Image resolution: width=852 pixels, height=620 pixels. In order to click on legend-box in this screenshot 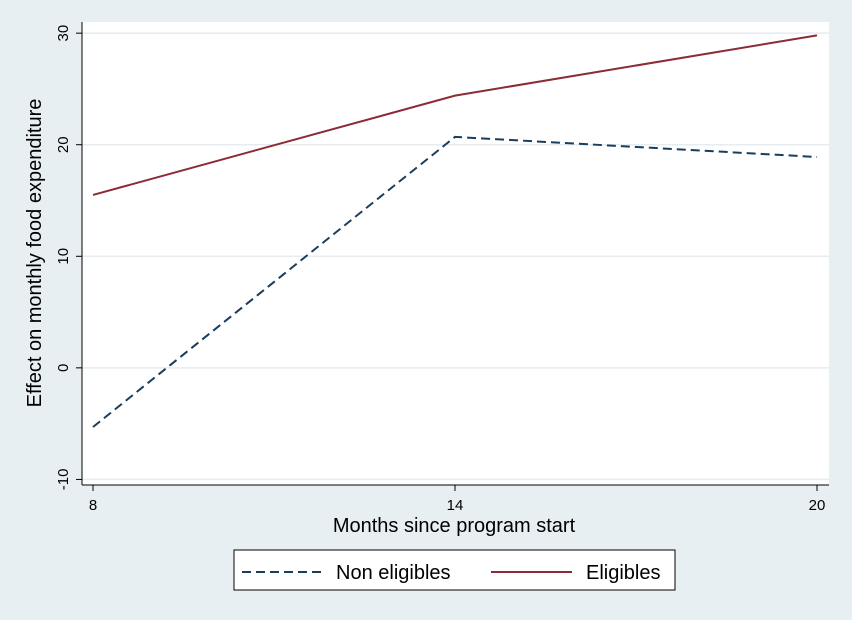, I will do `click(454, 570)`.